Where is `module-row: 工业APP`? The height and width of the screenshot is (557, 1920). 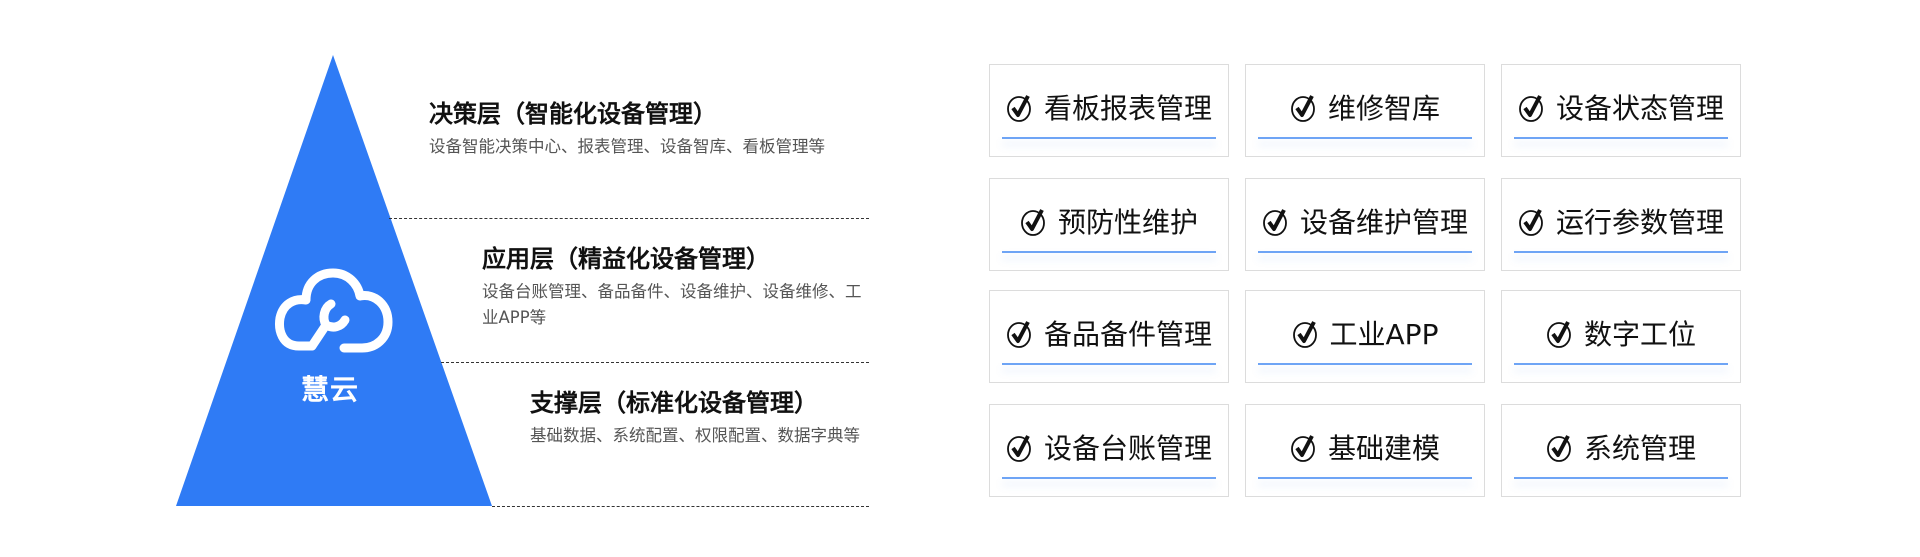 module-row: 工业APP is located at coordinates (1365, 333).